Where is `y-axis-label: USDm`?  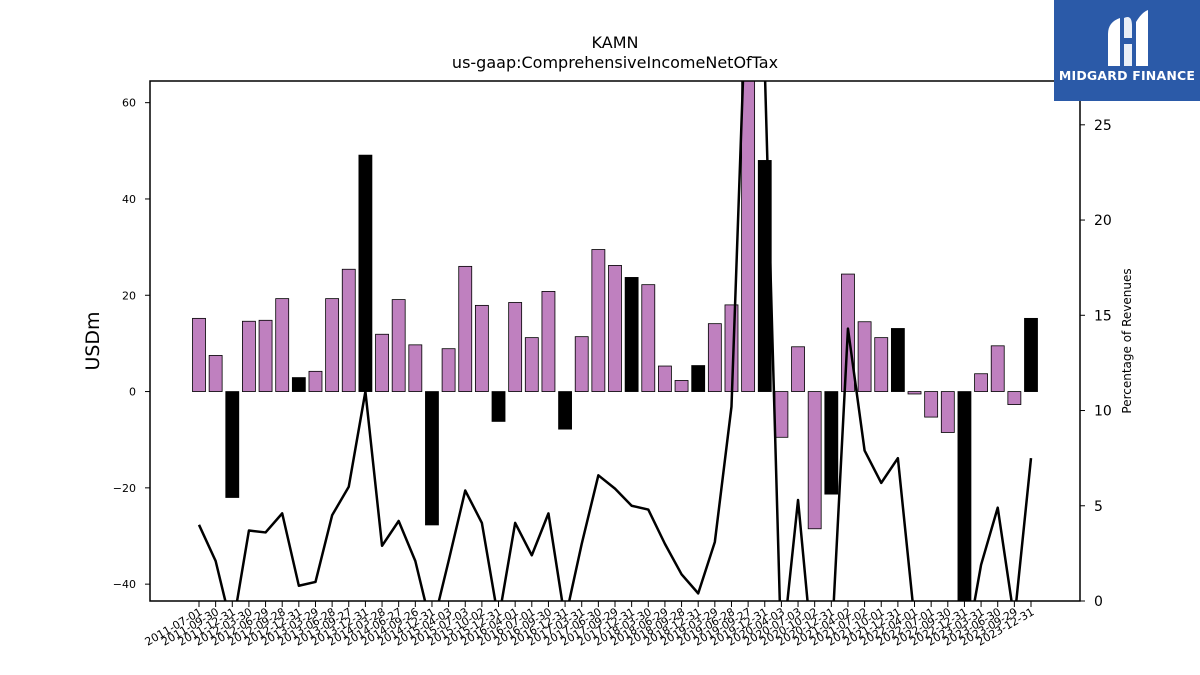 y-axis-label: USDm is located at coordinates (93, 340).